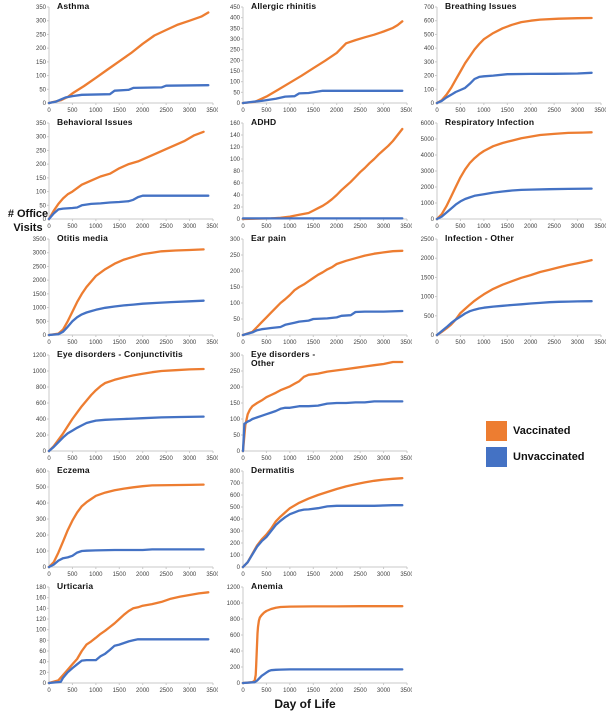 Image resolution: width=610 pixels, height=715 pixels. I want to click on svg-text: 150, so click(235, 72).